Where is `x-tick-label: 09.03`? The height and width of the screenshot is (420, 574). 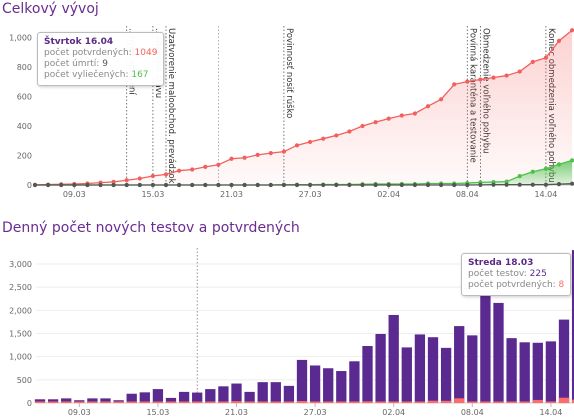 x-tick-label: 09.03 is located at coordinates (74, 194).